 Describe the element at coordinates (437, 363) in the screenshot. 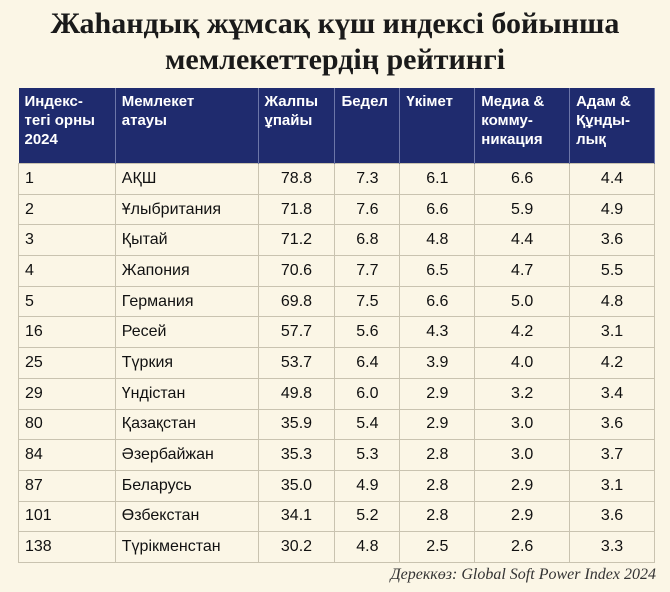

I see `table-cell: 3.9` at that location.